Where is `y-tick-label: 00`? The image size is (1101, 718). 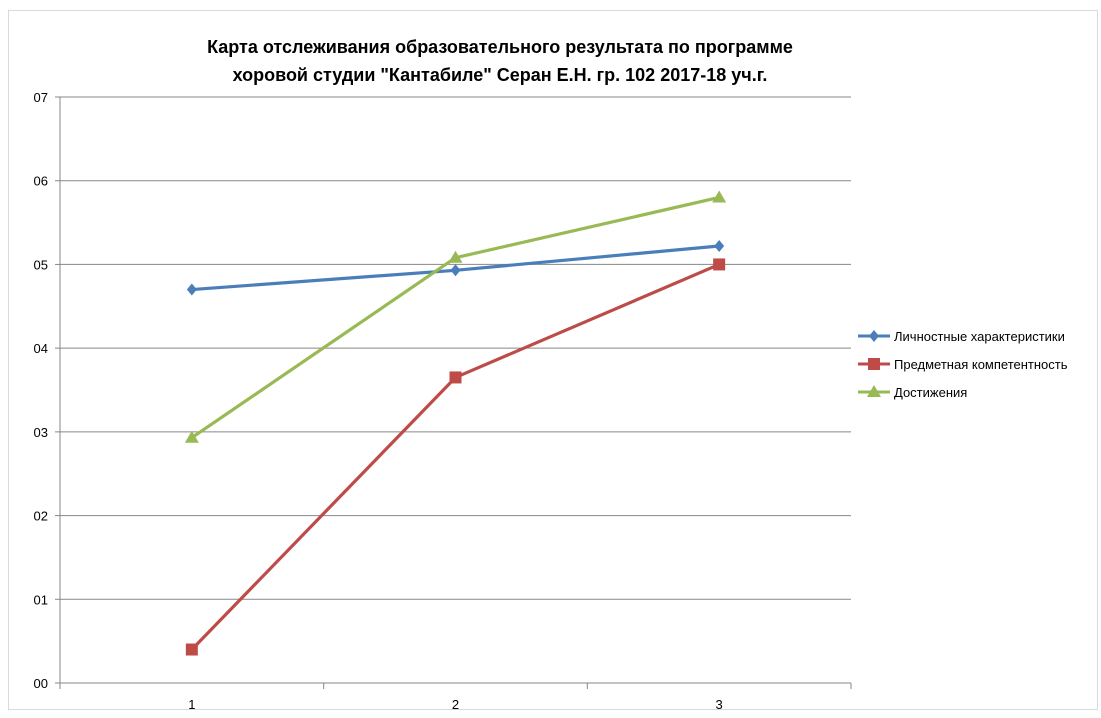 y-tick-label: 00 is located at coordinates (41, 683).